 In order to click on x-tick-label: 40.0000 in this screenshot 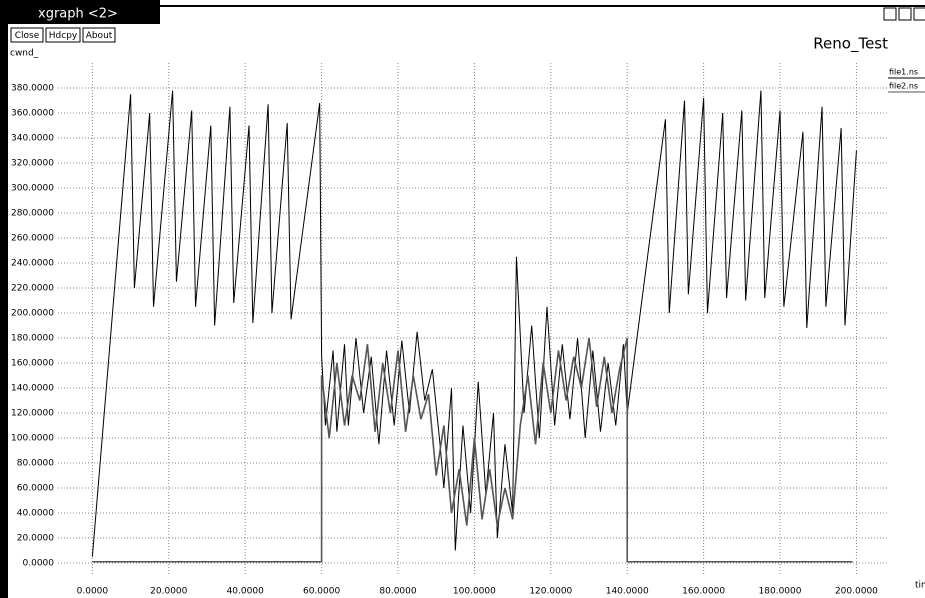, I will do `click(245, 592)`.